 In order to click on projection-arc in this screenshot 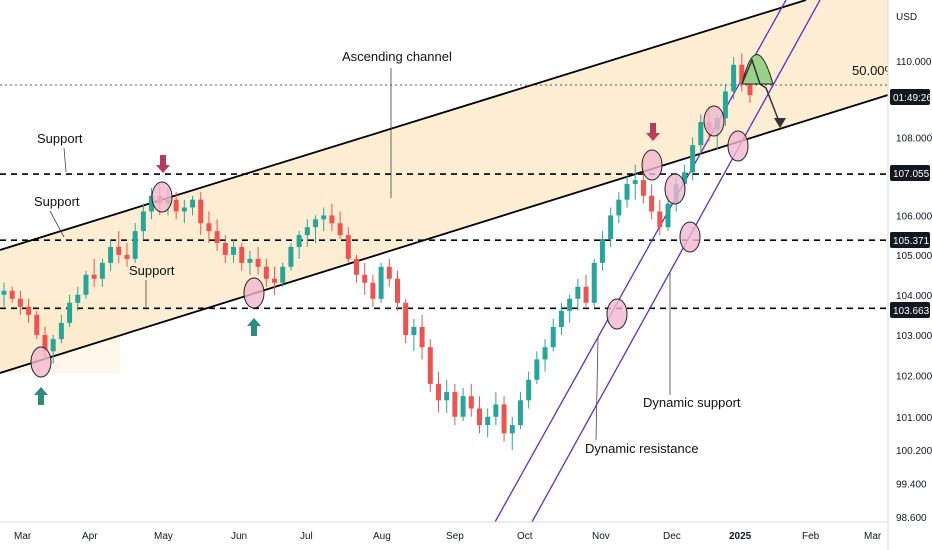, I will do `click(757, 69)`.